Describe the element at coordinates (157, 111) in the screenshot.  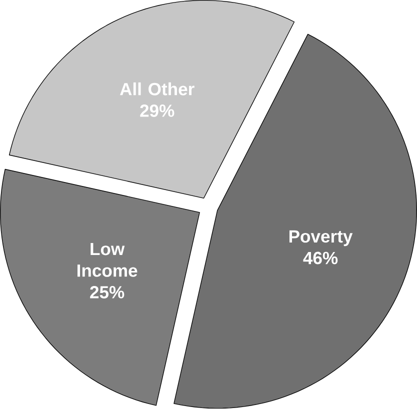
I see `data-label: 29%` at that location.